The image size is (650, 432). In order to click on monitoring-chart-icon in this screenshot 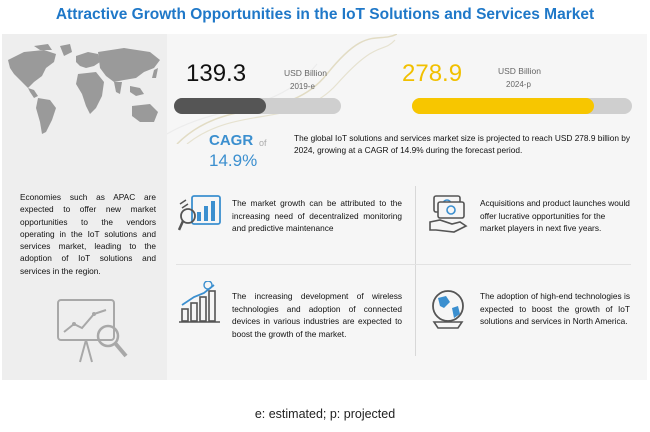, I will do `click(199, 213)`.